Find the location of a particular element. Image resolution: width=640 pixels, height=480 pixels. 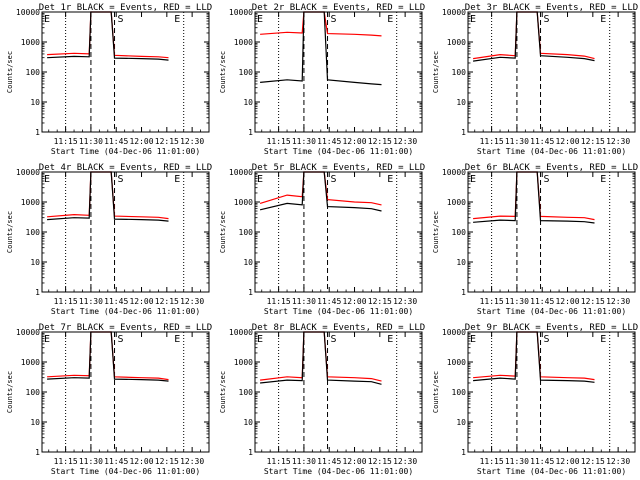

panel-title: Det 3r BLACK = Events, RED = LLD is located at coordinates (551, 8).